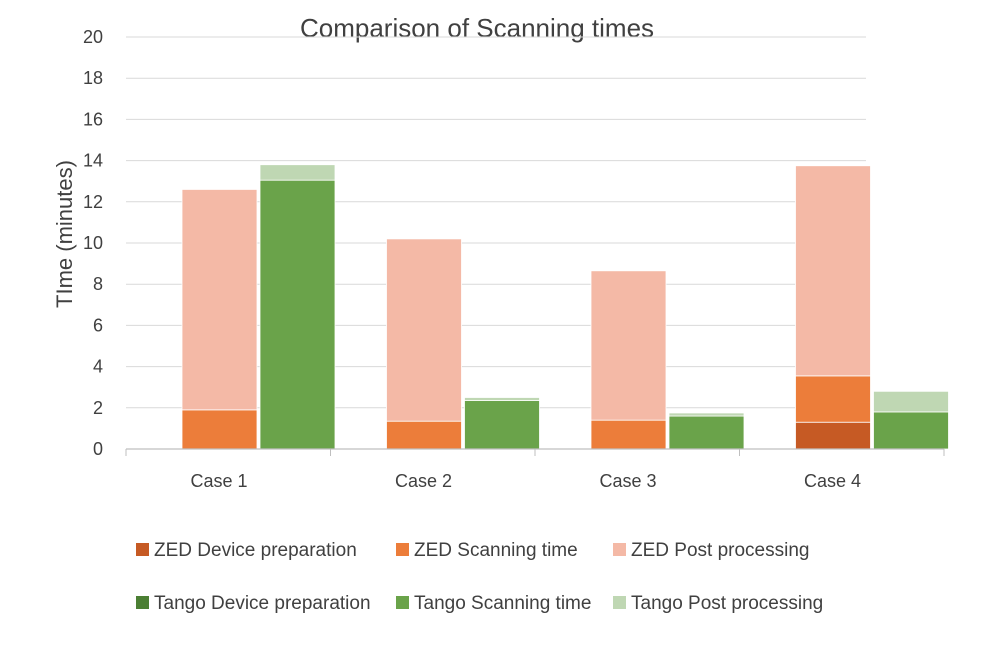 The width and height of the screenshot is (992, 648). I want to click on y-tick-labels: 0 2 4 6 8 10 12 14 16 18 20, so click(93, 243).